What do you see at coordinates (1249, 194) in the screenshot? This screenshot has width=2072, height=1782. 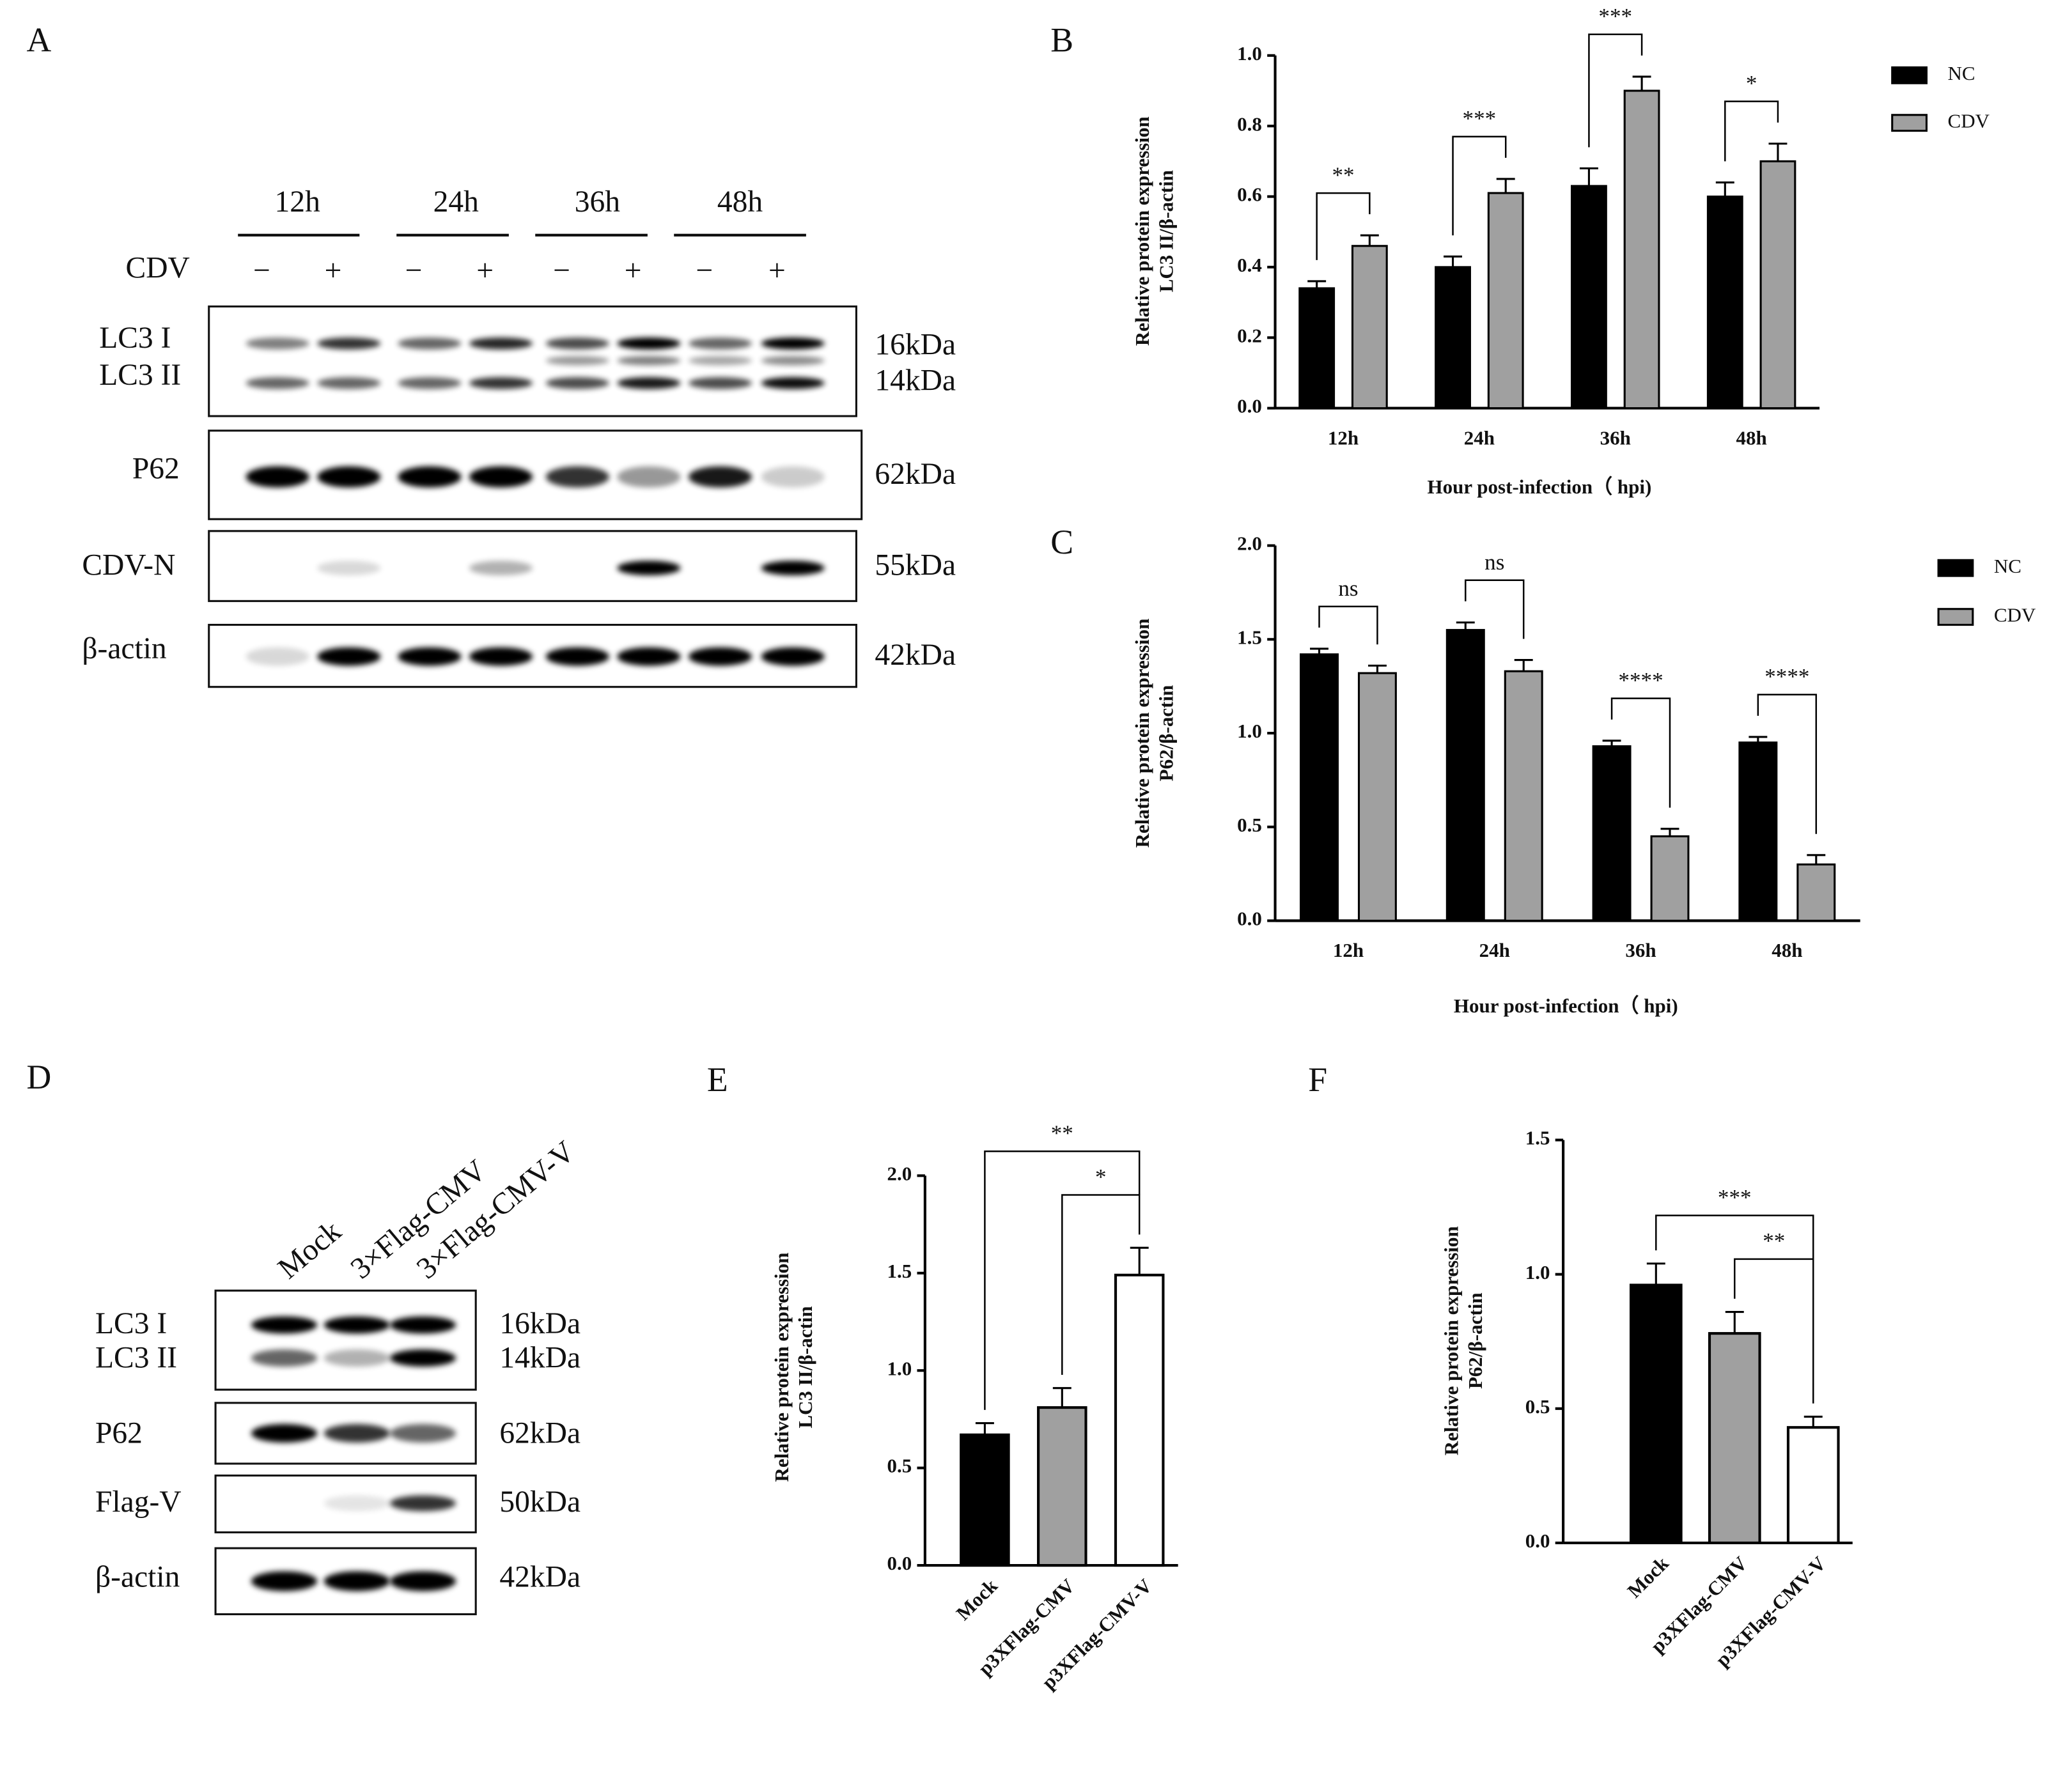 I see `y-tick-label: 0.6` at bounding box center [1249, 194].